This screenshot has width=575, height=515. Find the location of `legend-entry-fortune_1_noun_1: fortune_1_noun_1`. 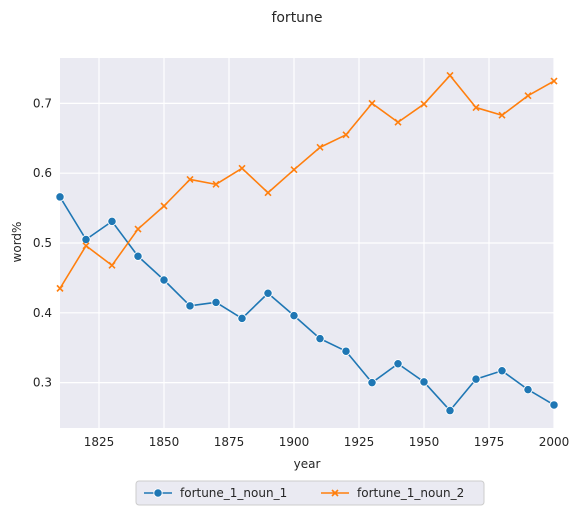

legend-entry-fortune_1_noun_1: fortune_1_noun_1 is located at coordinates (215, 493).